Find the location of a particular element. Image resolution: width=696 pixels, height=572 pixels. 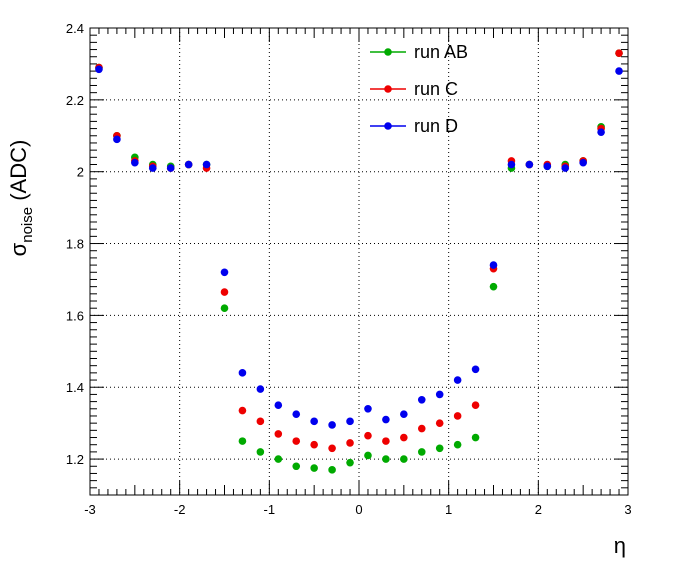

y-axis-title: σnoise (ADC) is located at coordinates (21, 198).